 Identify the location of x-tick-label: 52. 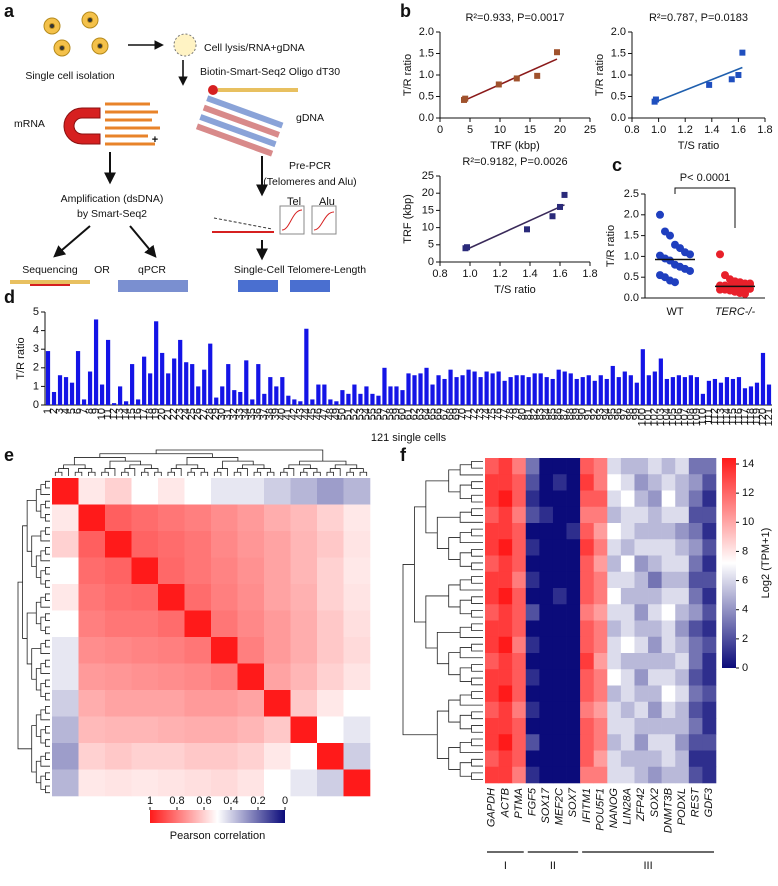
(354, 414).